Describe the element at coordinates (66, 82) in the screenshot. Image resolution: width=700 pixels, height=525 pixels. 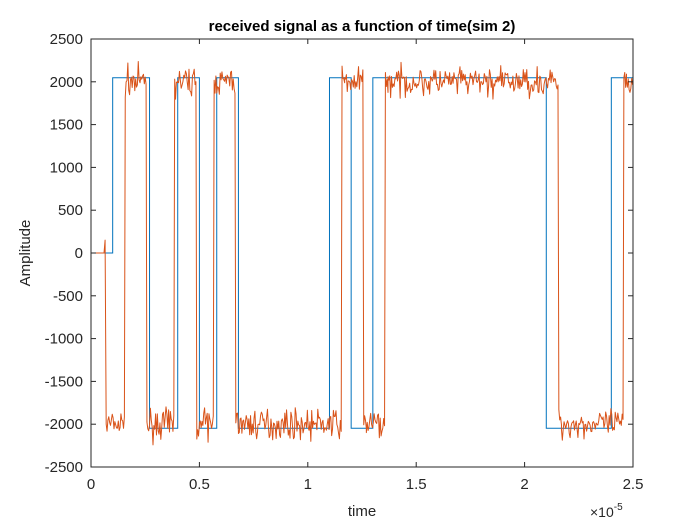
I see `y-tick-label: 2000` at that location.